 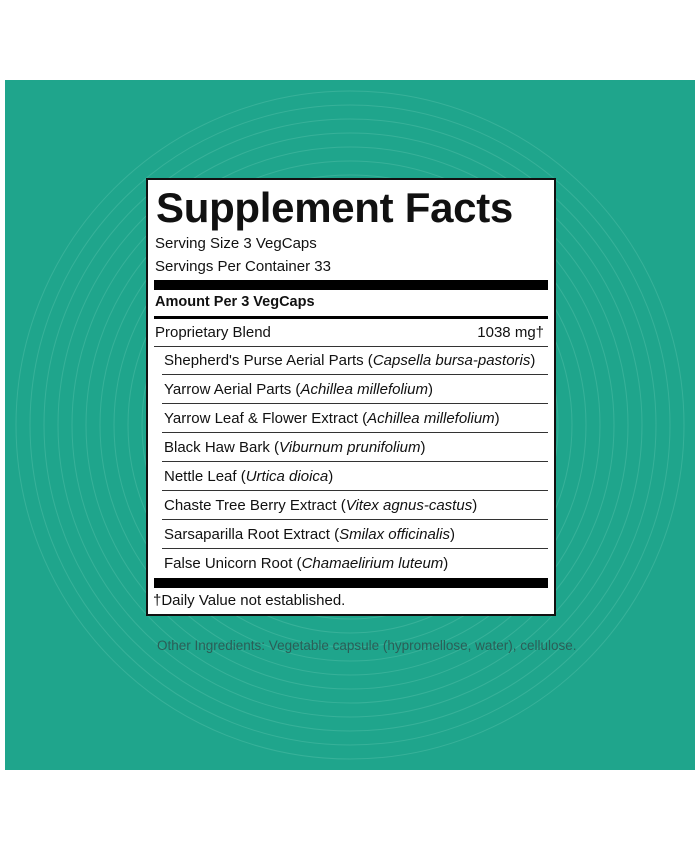 I want to click on servings-per-container: Servings Per Container 33, so click(x=243, y=266).